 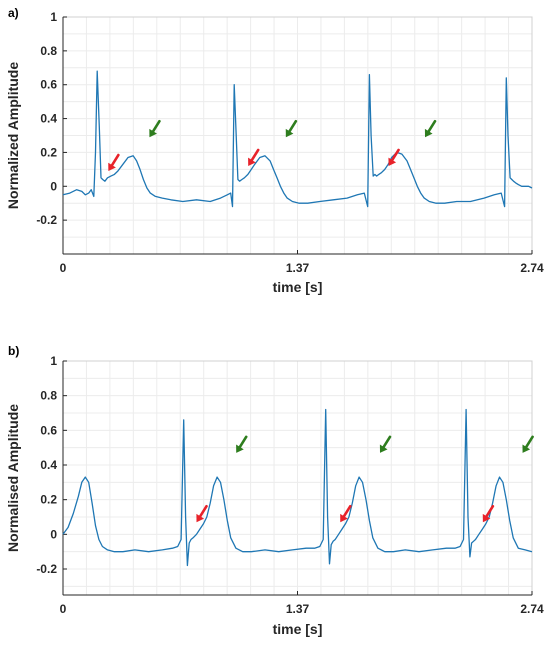 What do you see at coordinates (13, 135) in the screenshot?
I see `y-axis-label: Normalized Amplitude` at bounding box center [13, 135].